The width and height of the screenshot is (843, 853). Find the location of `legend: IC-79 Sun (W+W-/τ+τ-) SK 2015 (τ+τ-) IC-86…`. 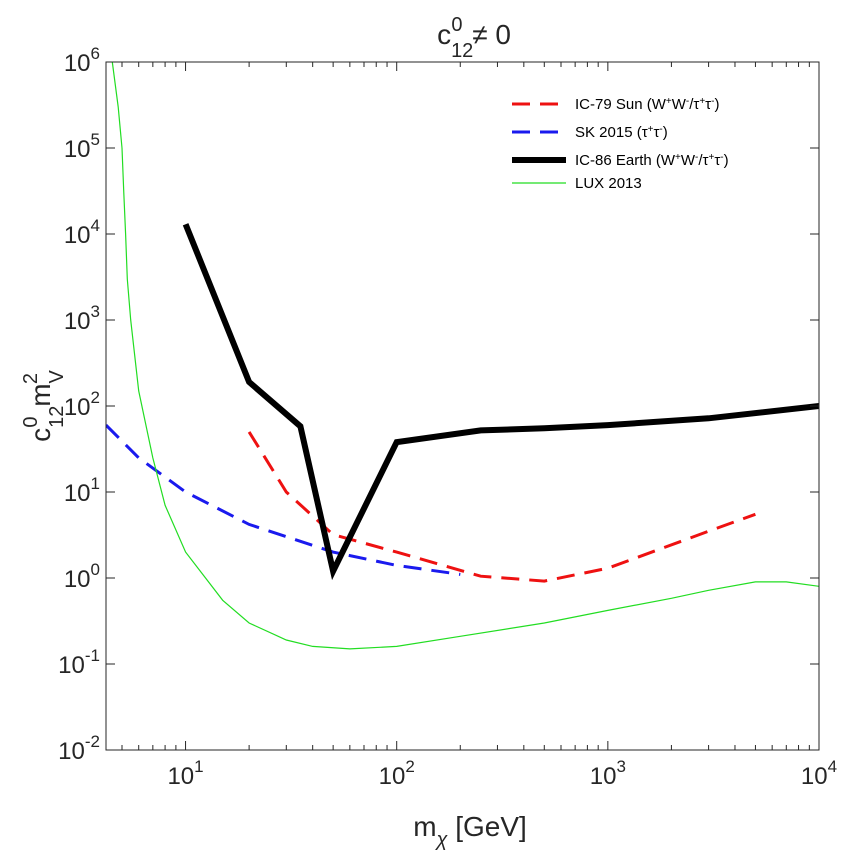

legend: IC-79 Sun (W+W-/τ+τ-) SK 2015 (τ+τ-) IC-86… is located at coordinates (620, 144).